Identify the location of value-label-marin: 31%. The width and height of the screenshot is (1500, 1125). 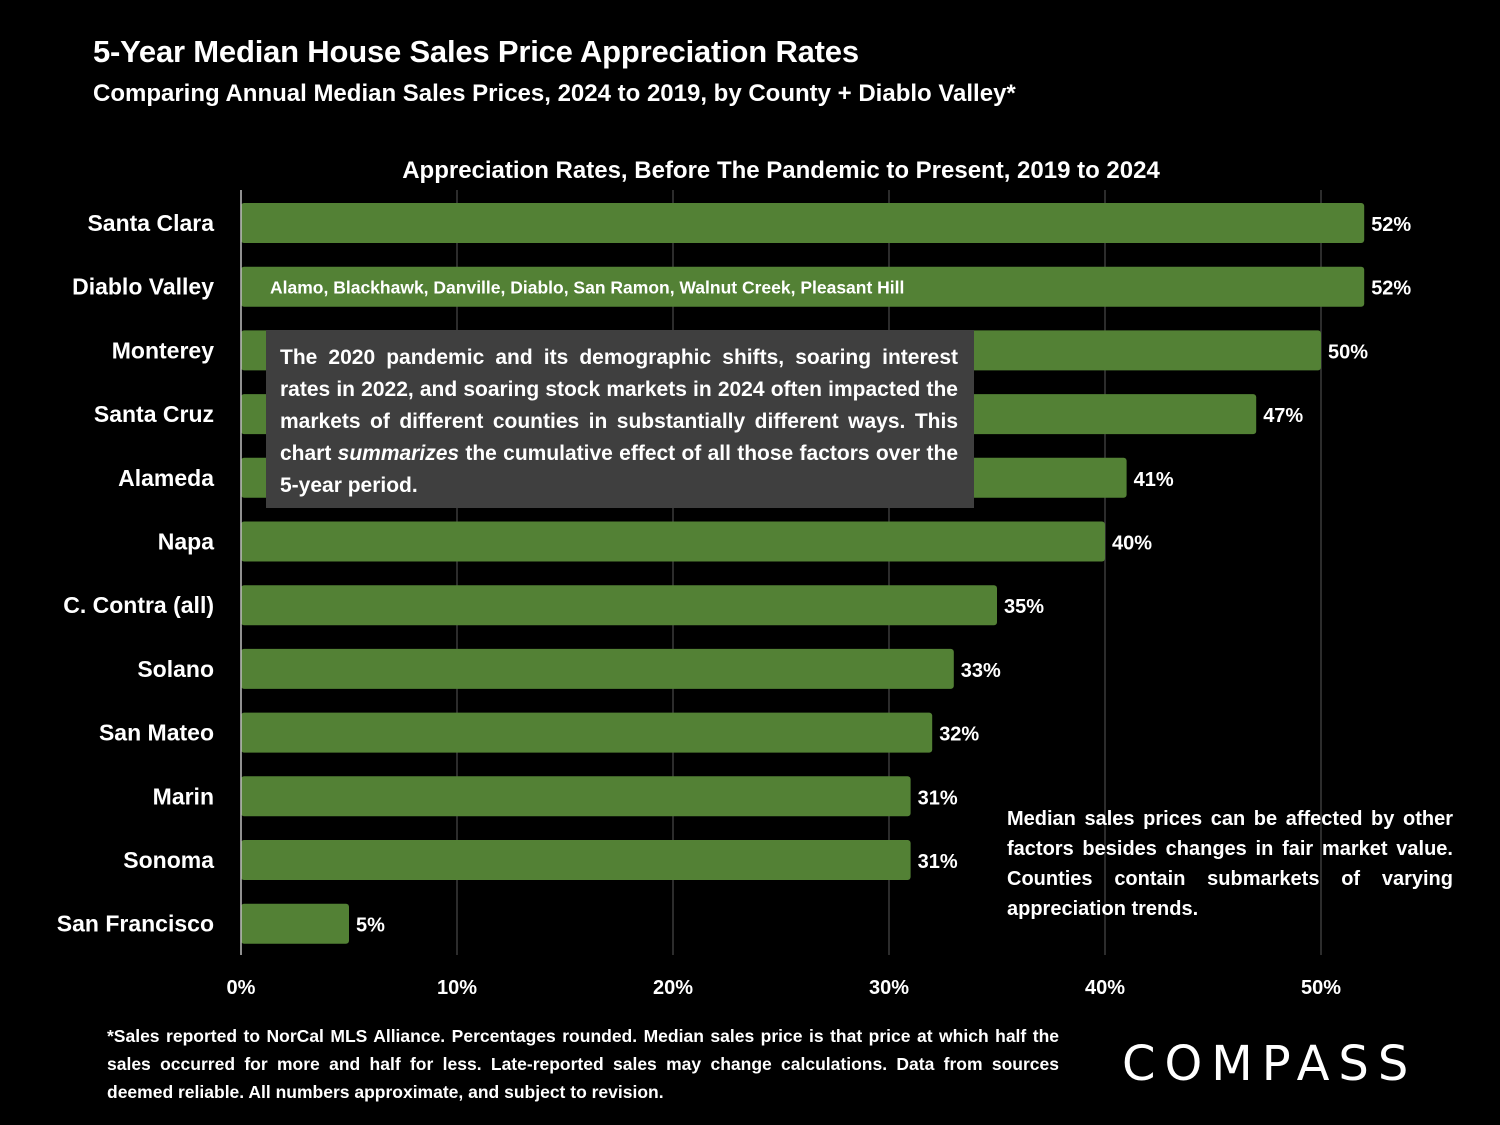
(938, 798).